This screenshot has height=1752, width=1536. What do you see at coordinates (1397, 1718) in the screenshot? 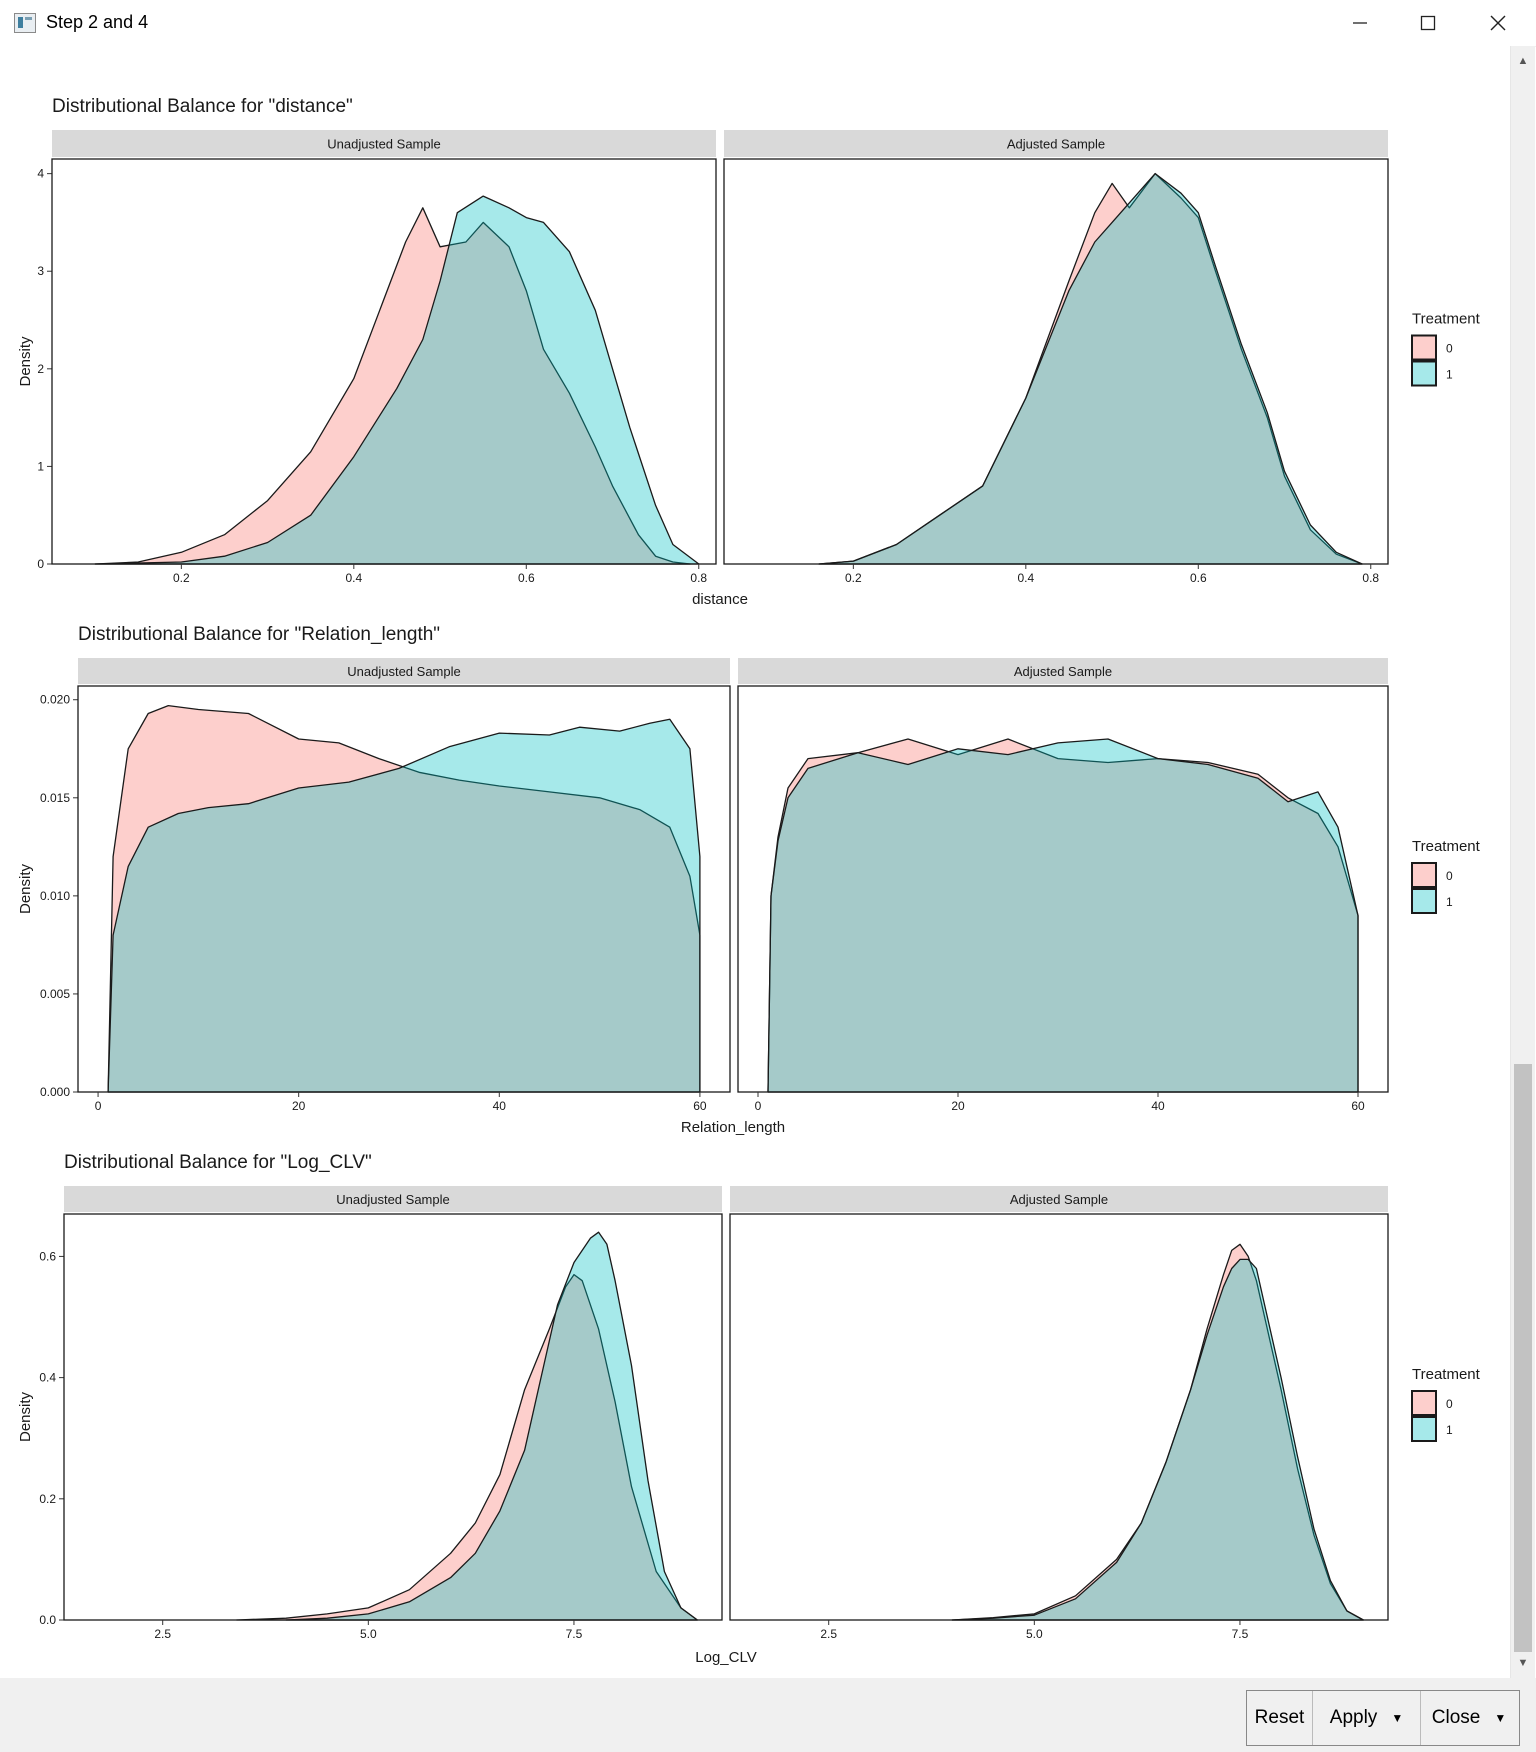
I see `apply-dropdown-icon: ▼` at bounding box center [1397, 1718].